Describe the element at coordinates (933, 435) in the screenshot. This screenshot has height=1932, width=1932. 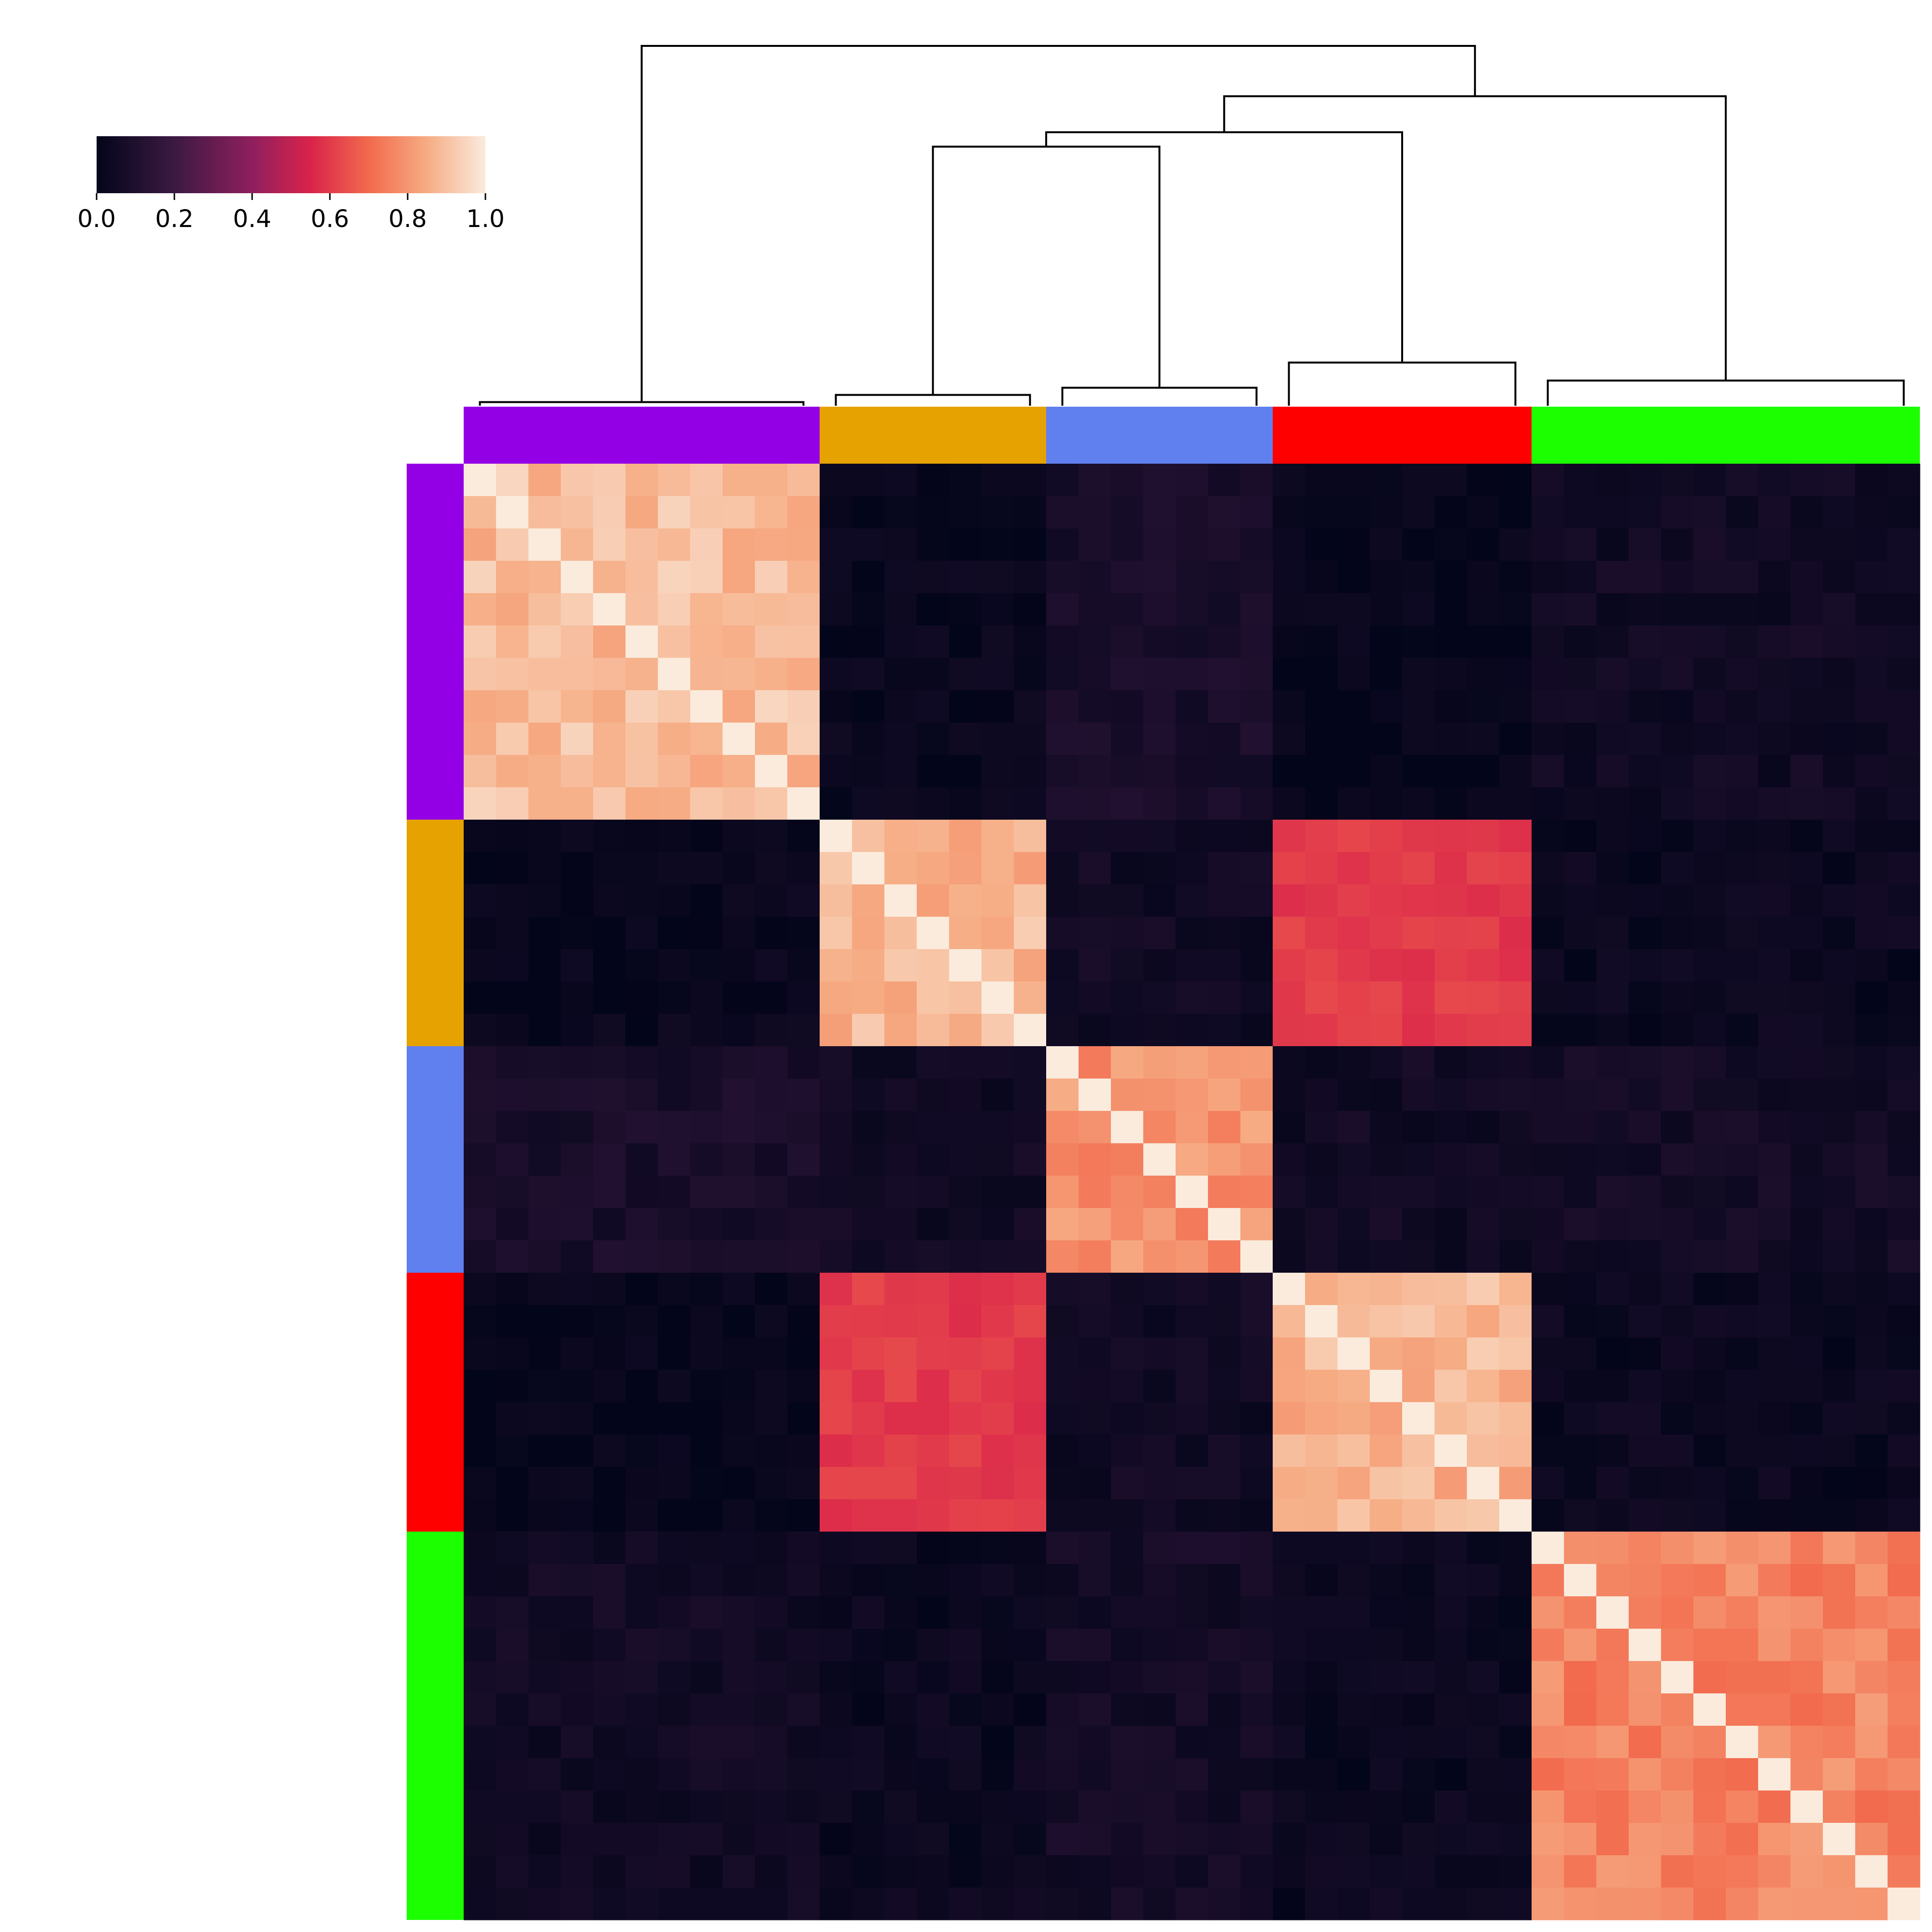
I see `column-cluster-color` at that location.